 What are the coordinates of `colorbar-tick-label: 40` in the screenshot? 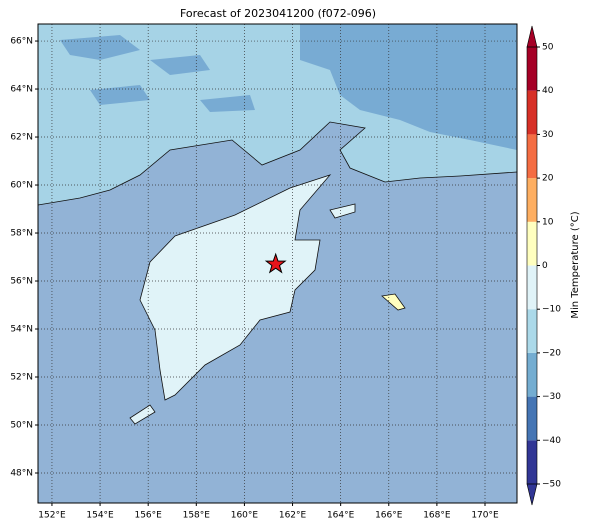 It's located at (548, 91).